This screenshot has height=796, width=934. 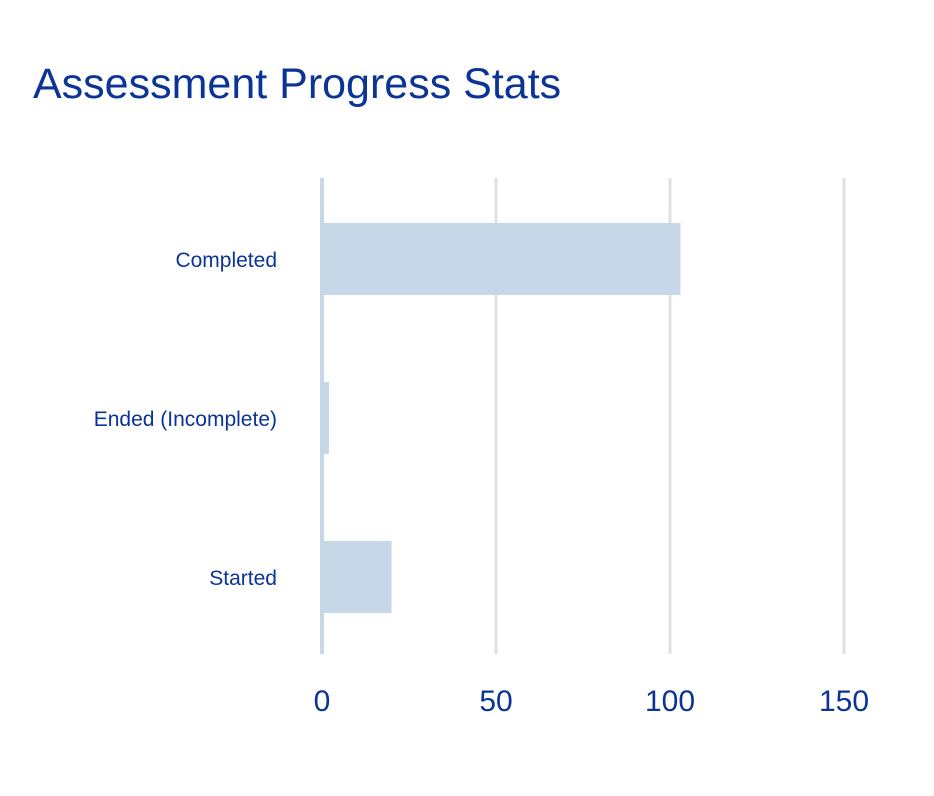 What do you see at coordinates (322, 701) in the screenshot?
I see `x-tick-label: 0` at bounding box center [322, 701].